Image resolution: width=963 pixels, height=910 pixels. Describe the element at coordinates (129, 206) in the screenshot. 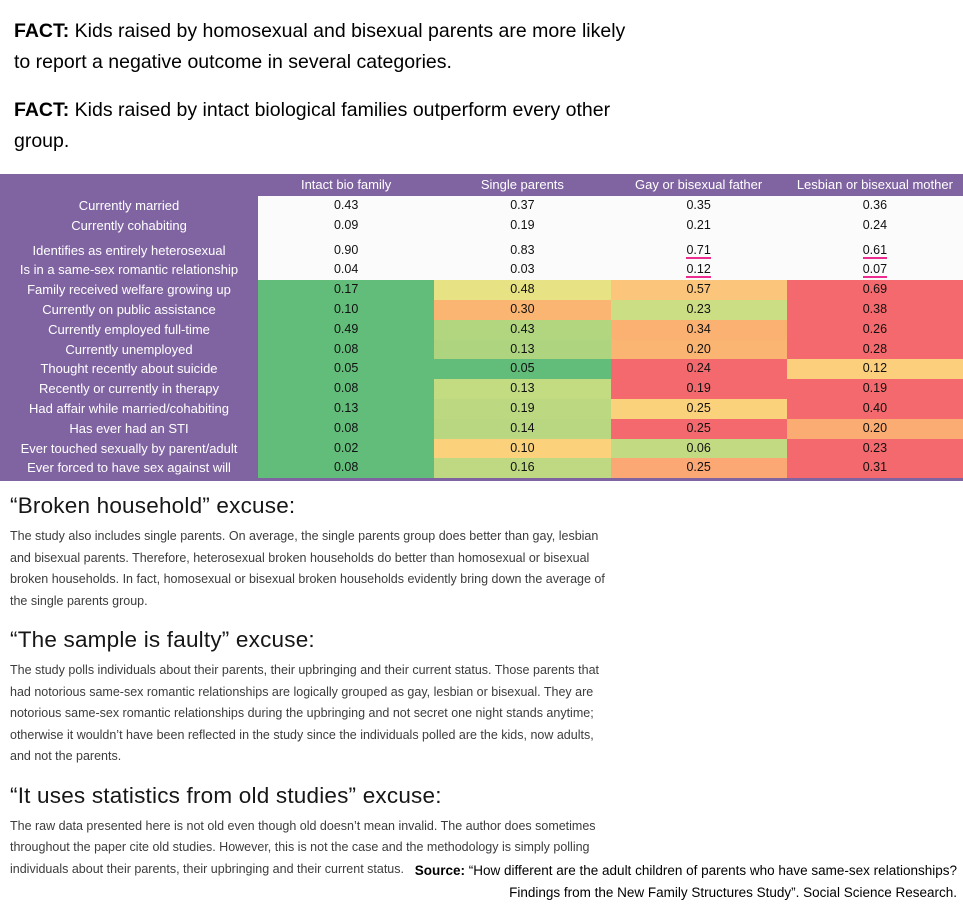

I see `row-label: Currently married` at that location.